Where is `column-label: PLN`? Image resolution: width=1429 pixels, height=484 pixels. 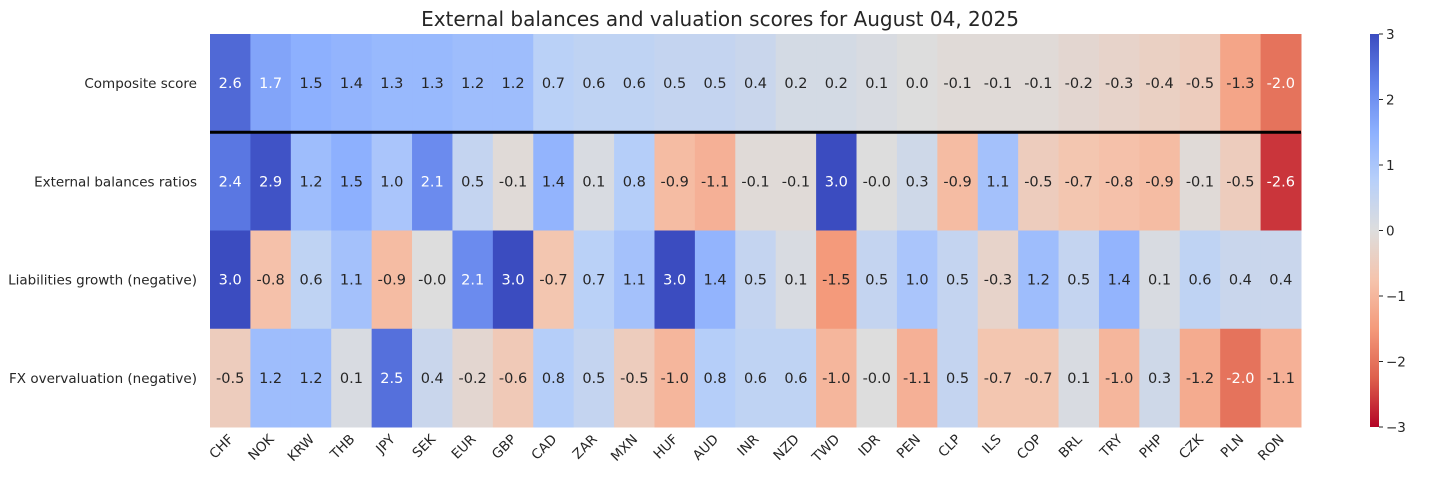 column-label: PLN is located at coordinates (1233, 447).